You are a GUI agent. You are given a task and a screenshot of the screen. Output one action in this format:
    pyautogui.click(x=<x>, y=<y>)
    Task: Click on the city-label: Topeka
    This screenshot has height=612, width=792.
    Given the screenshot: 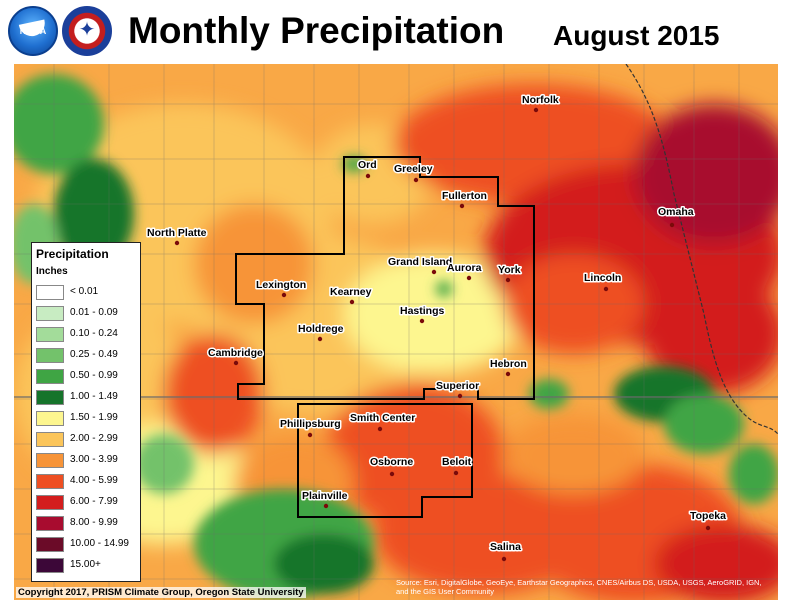 What is the action you would take?
    pyautogui.click(x=708, y=516)
    